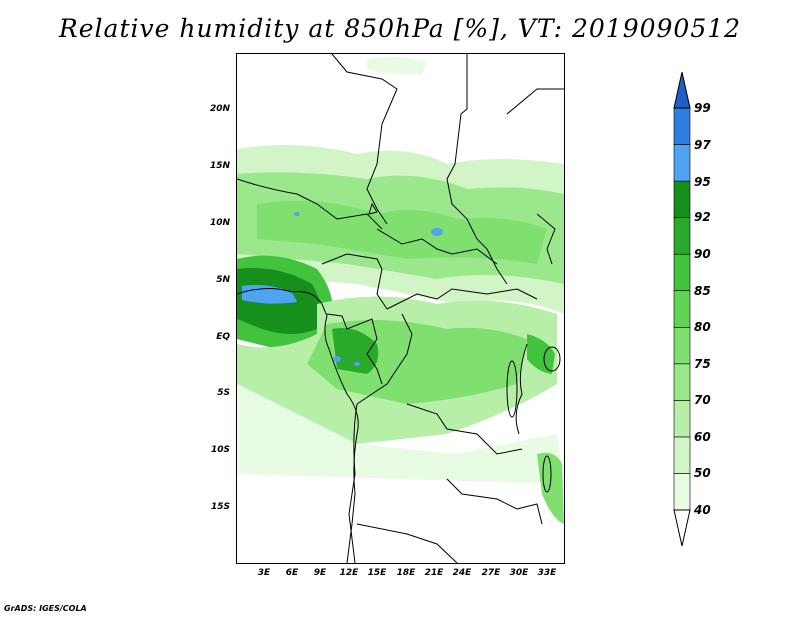  What do you see at coordinates (702, 364) in the screenshot?
I see `colorbar-label-75: 75` at bounding box center [702, 364].